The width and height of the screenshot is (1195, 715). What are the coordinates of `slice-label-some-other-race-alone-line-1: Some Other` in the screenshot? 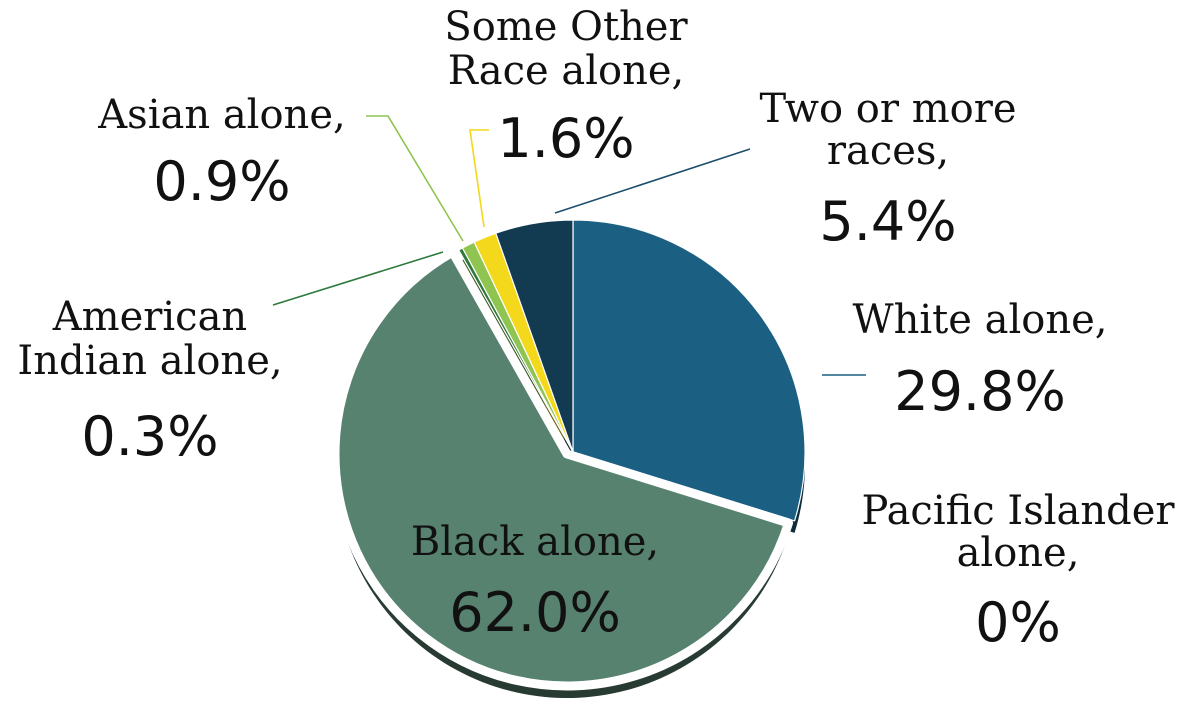 It's located at (566, 27).